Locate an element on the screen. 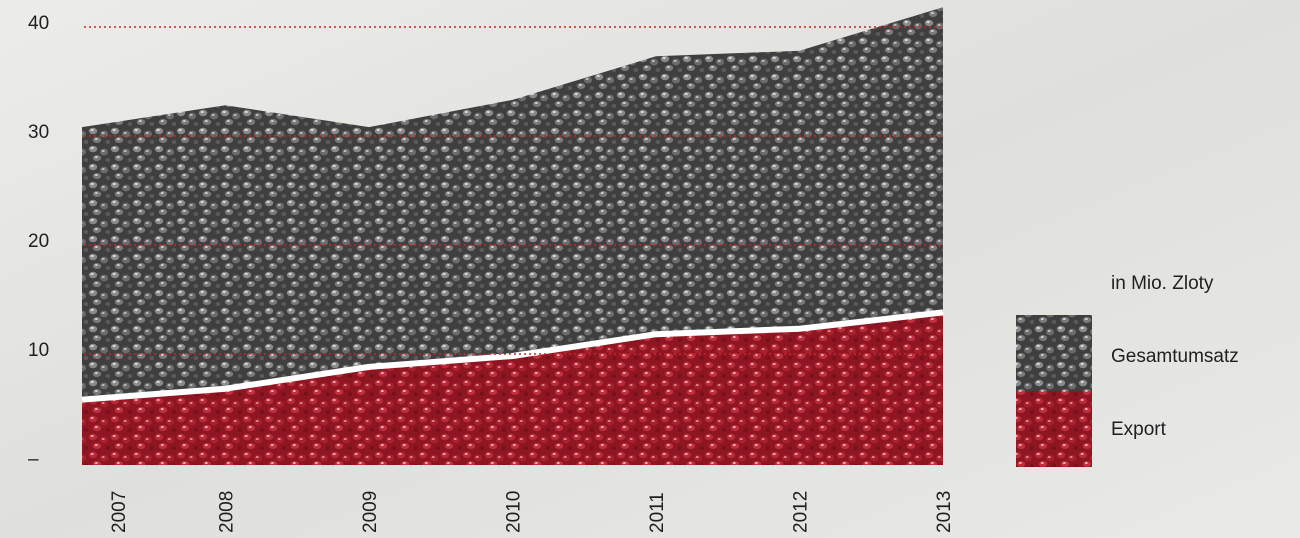 This screenshot has width=1300, height=538. y-tick-label: 30 is located at coordinates (38, 132).